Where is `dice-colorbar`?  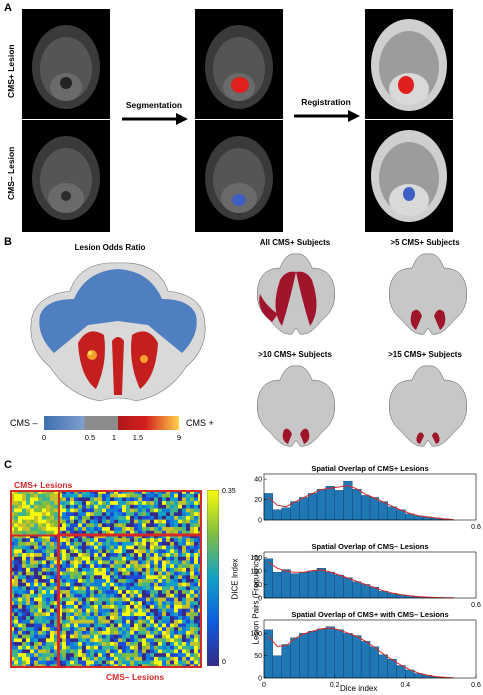
dice-colorbar is located at coordinates (213, 578).